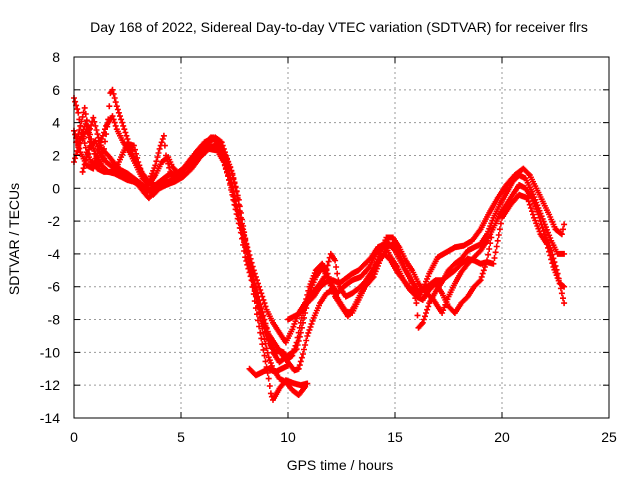 The height and width of the screenshot is (480, 640). What do you see at coordinates (54, 221) in the screenshot?
I see `y-tick-label: -2` at bounding box center [54, 221].